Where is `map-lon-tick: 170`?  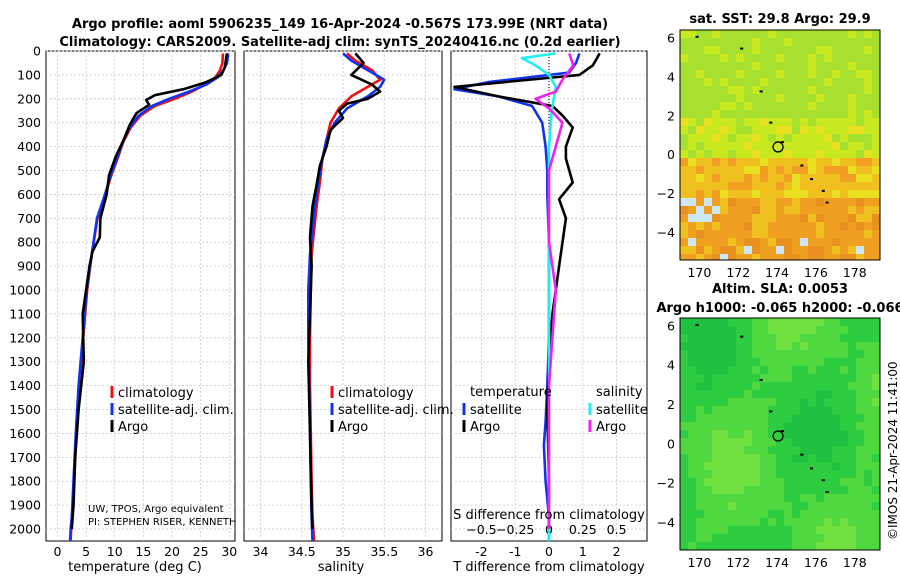 map-lon-tick: 170 is located at coordinates (699, 562).